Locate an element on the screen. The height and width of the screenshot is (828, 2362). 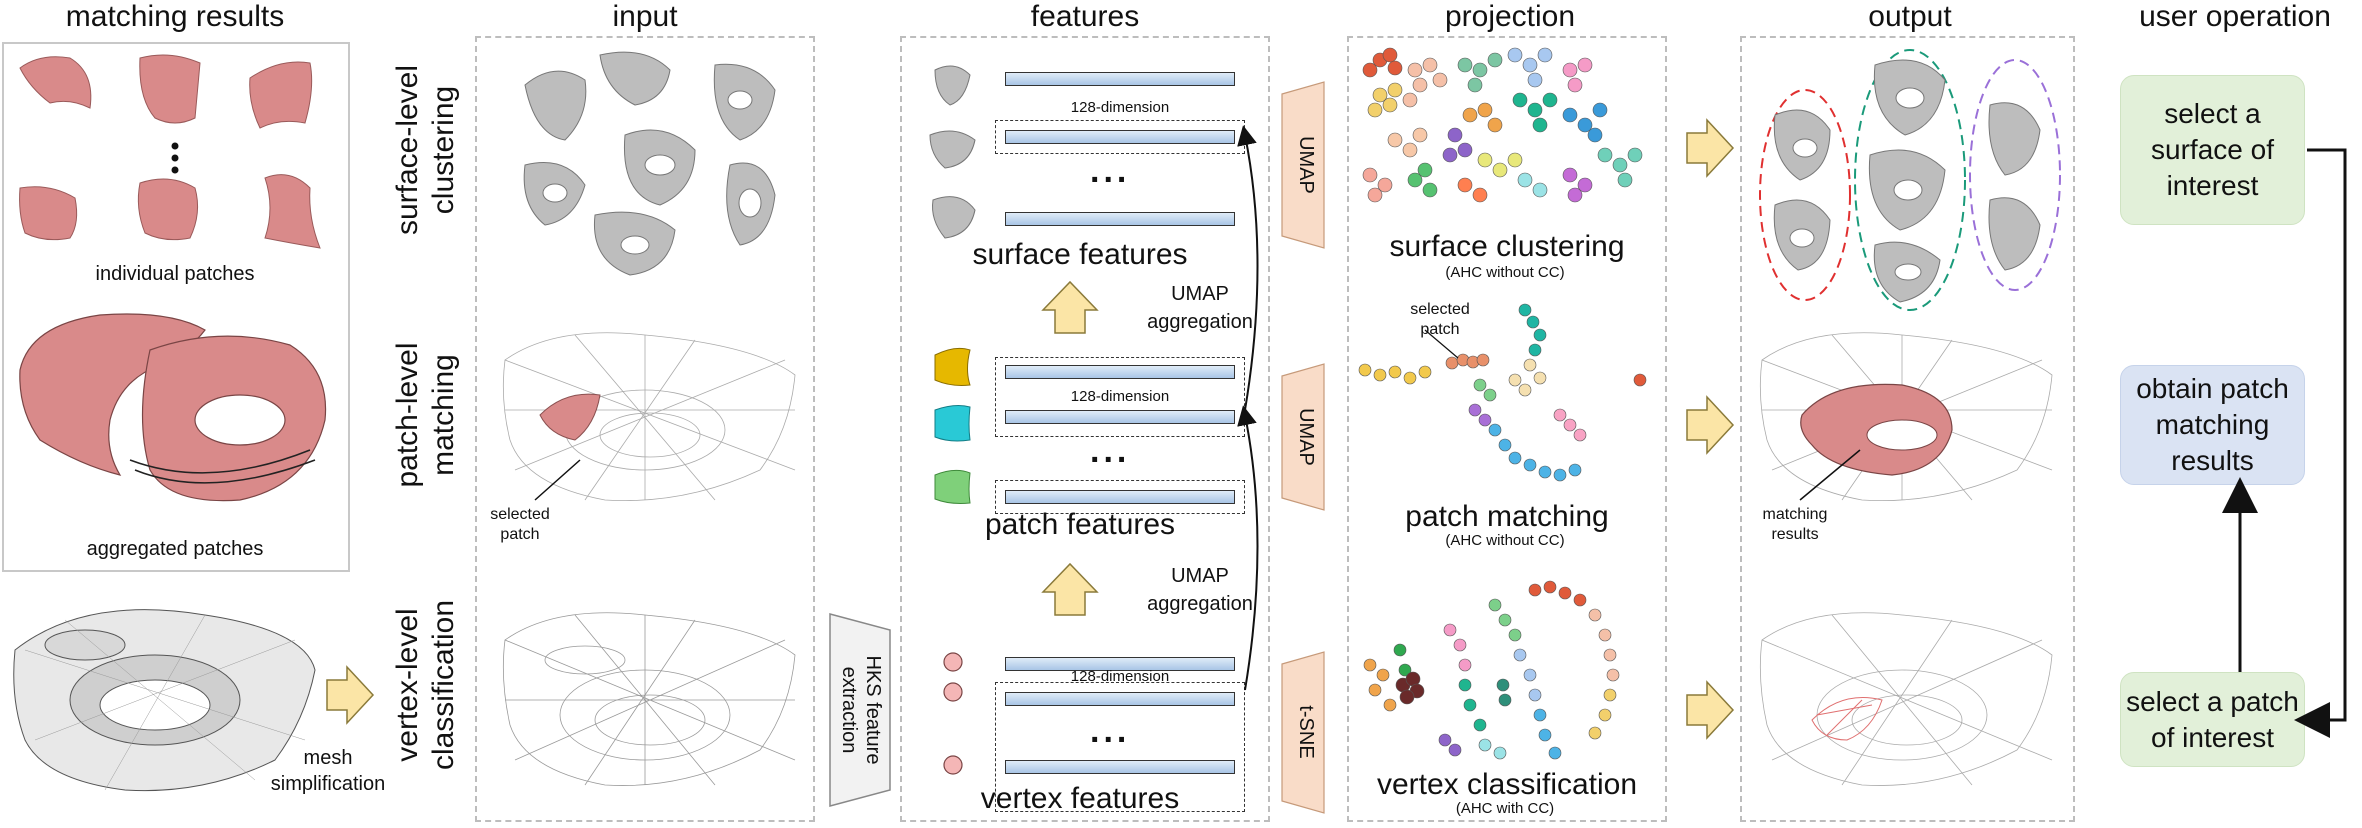
output-patch-matching-mesh is located at coordinates (1906, 416).